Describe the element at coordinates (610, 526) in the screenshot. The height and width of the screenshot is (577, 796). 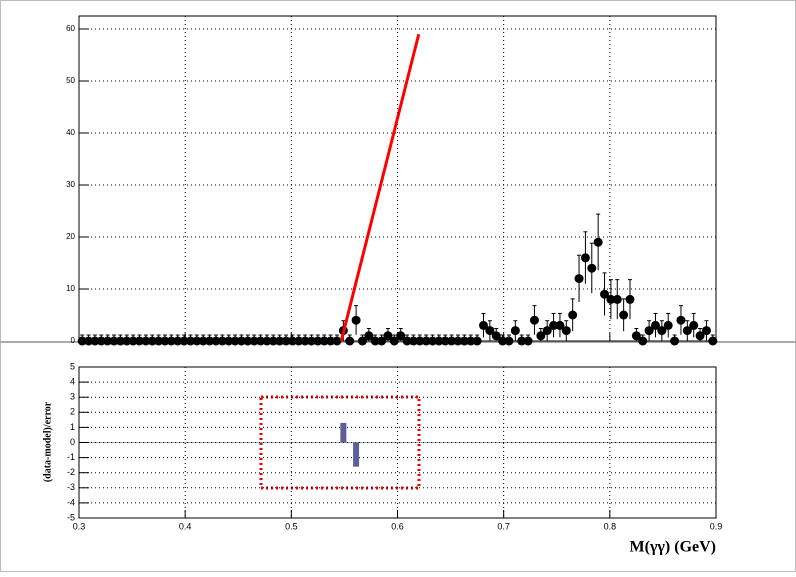
I see `x-tick-label: 0.8` at that location.